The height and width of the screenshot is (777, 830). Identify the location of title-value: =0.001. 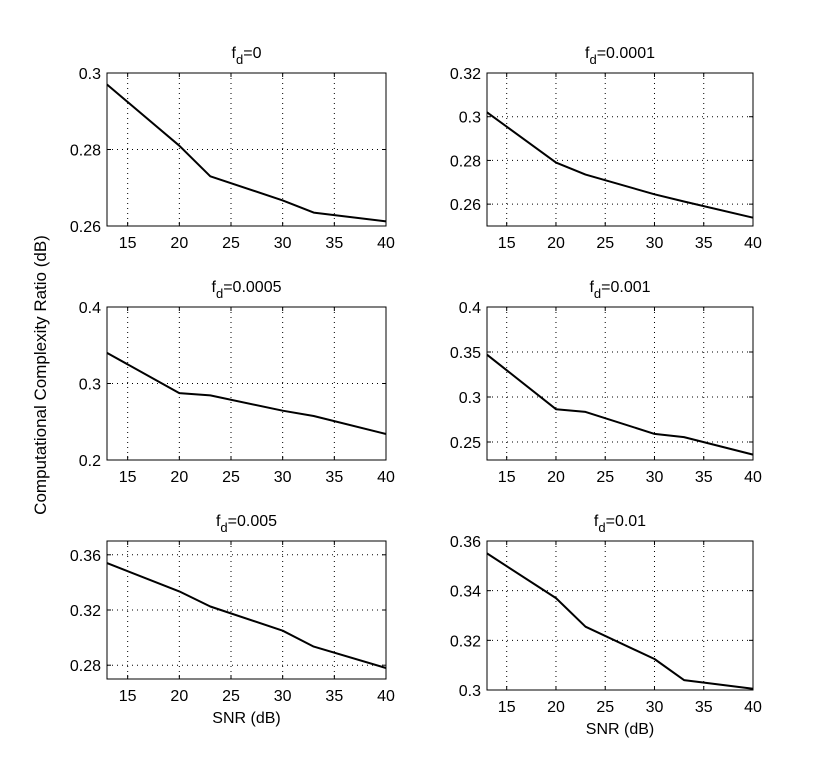
(625, 287).